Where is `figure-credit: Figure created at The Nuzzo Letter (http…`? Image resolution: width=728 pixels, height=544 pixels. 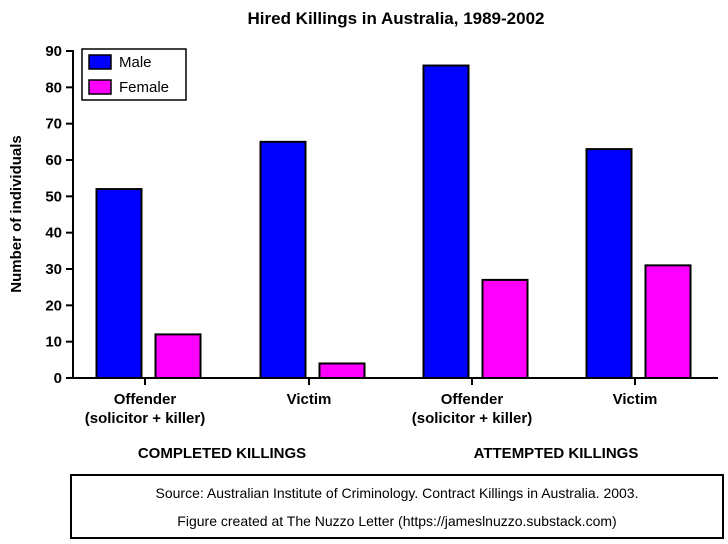
figure-credit: Figure created at The Nuzzo Letter (http… is located at coordinates (397, 521).